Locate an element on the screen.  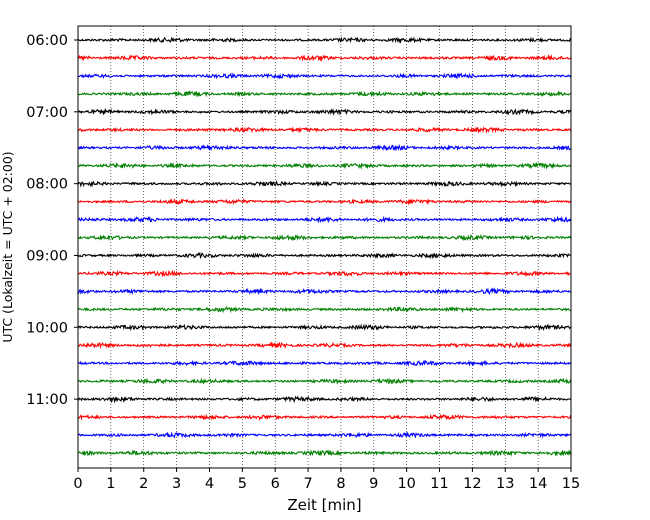
x-tick-label: 15 is located at coordinates (571, 484).